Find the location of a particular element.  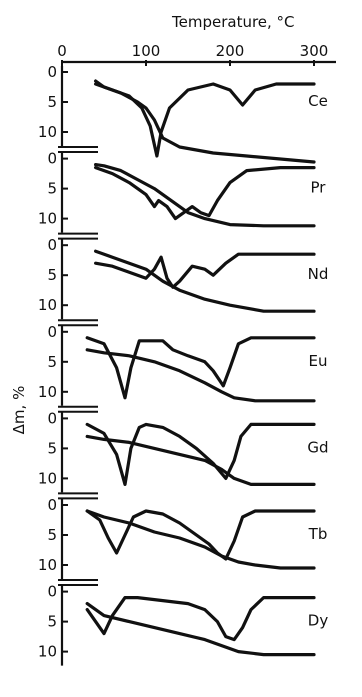

element-label: Eu is located at coordinates (318, 361).